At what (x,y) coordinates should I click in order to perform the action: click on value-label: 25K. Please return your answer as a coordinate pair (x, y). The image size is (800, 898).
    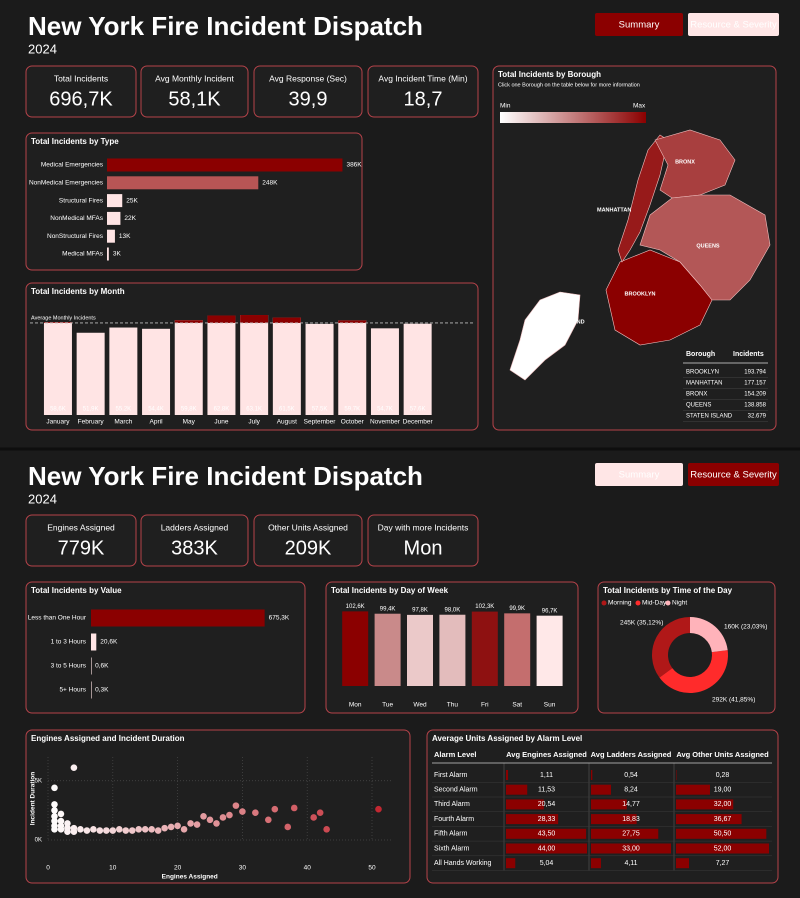
    Looking at the image, I should click on (132, 200).